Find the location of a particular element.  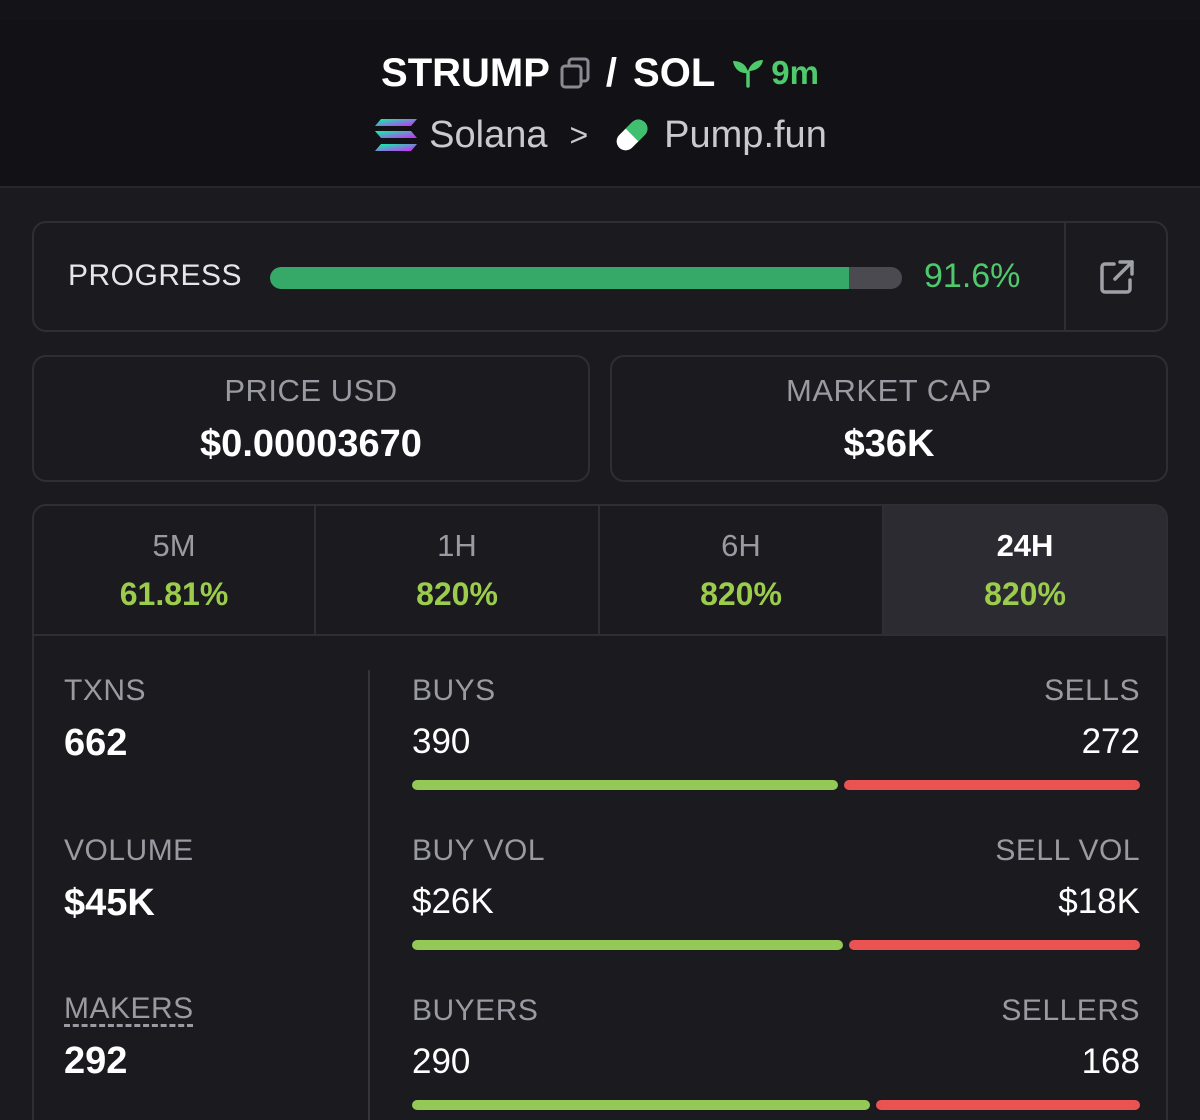

progress-bar is located at coordinates (586, 278).